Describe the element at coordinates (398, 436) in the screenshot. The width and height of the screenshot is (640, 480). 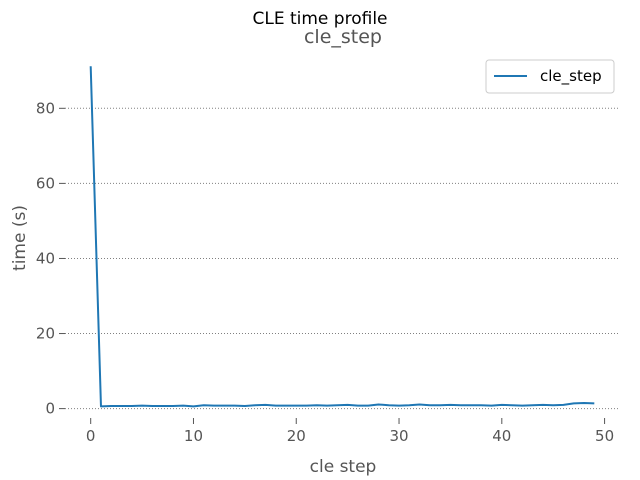
I see `x-tick-label-30: 30` at that location.